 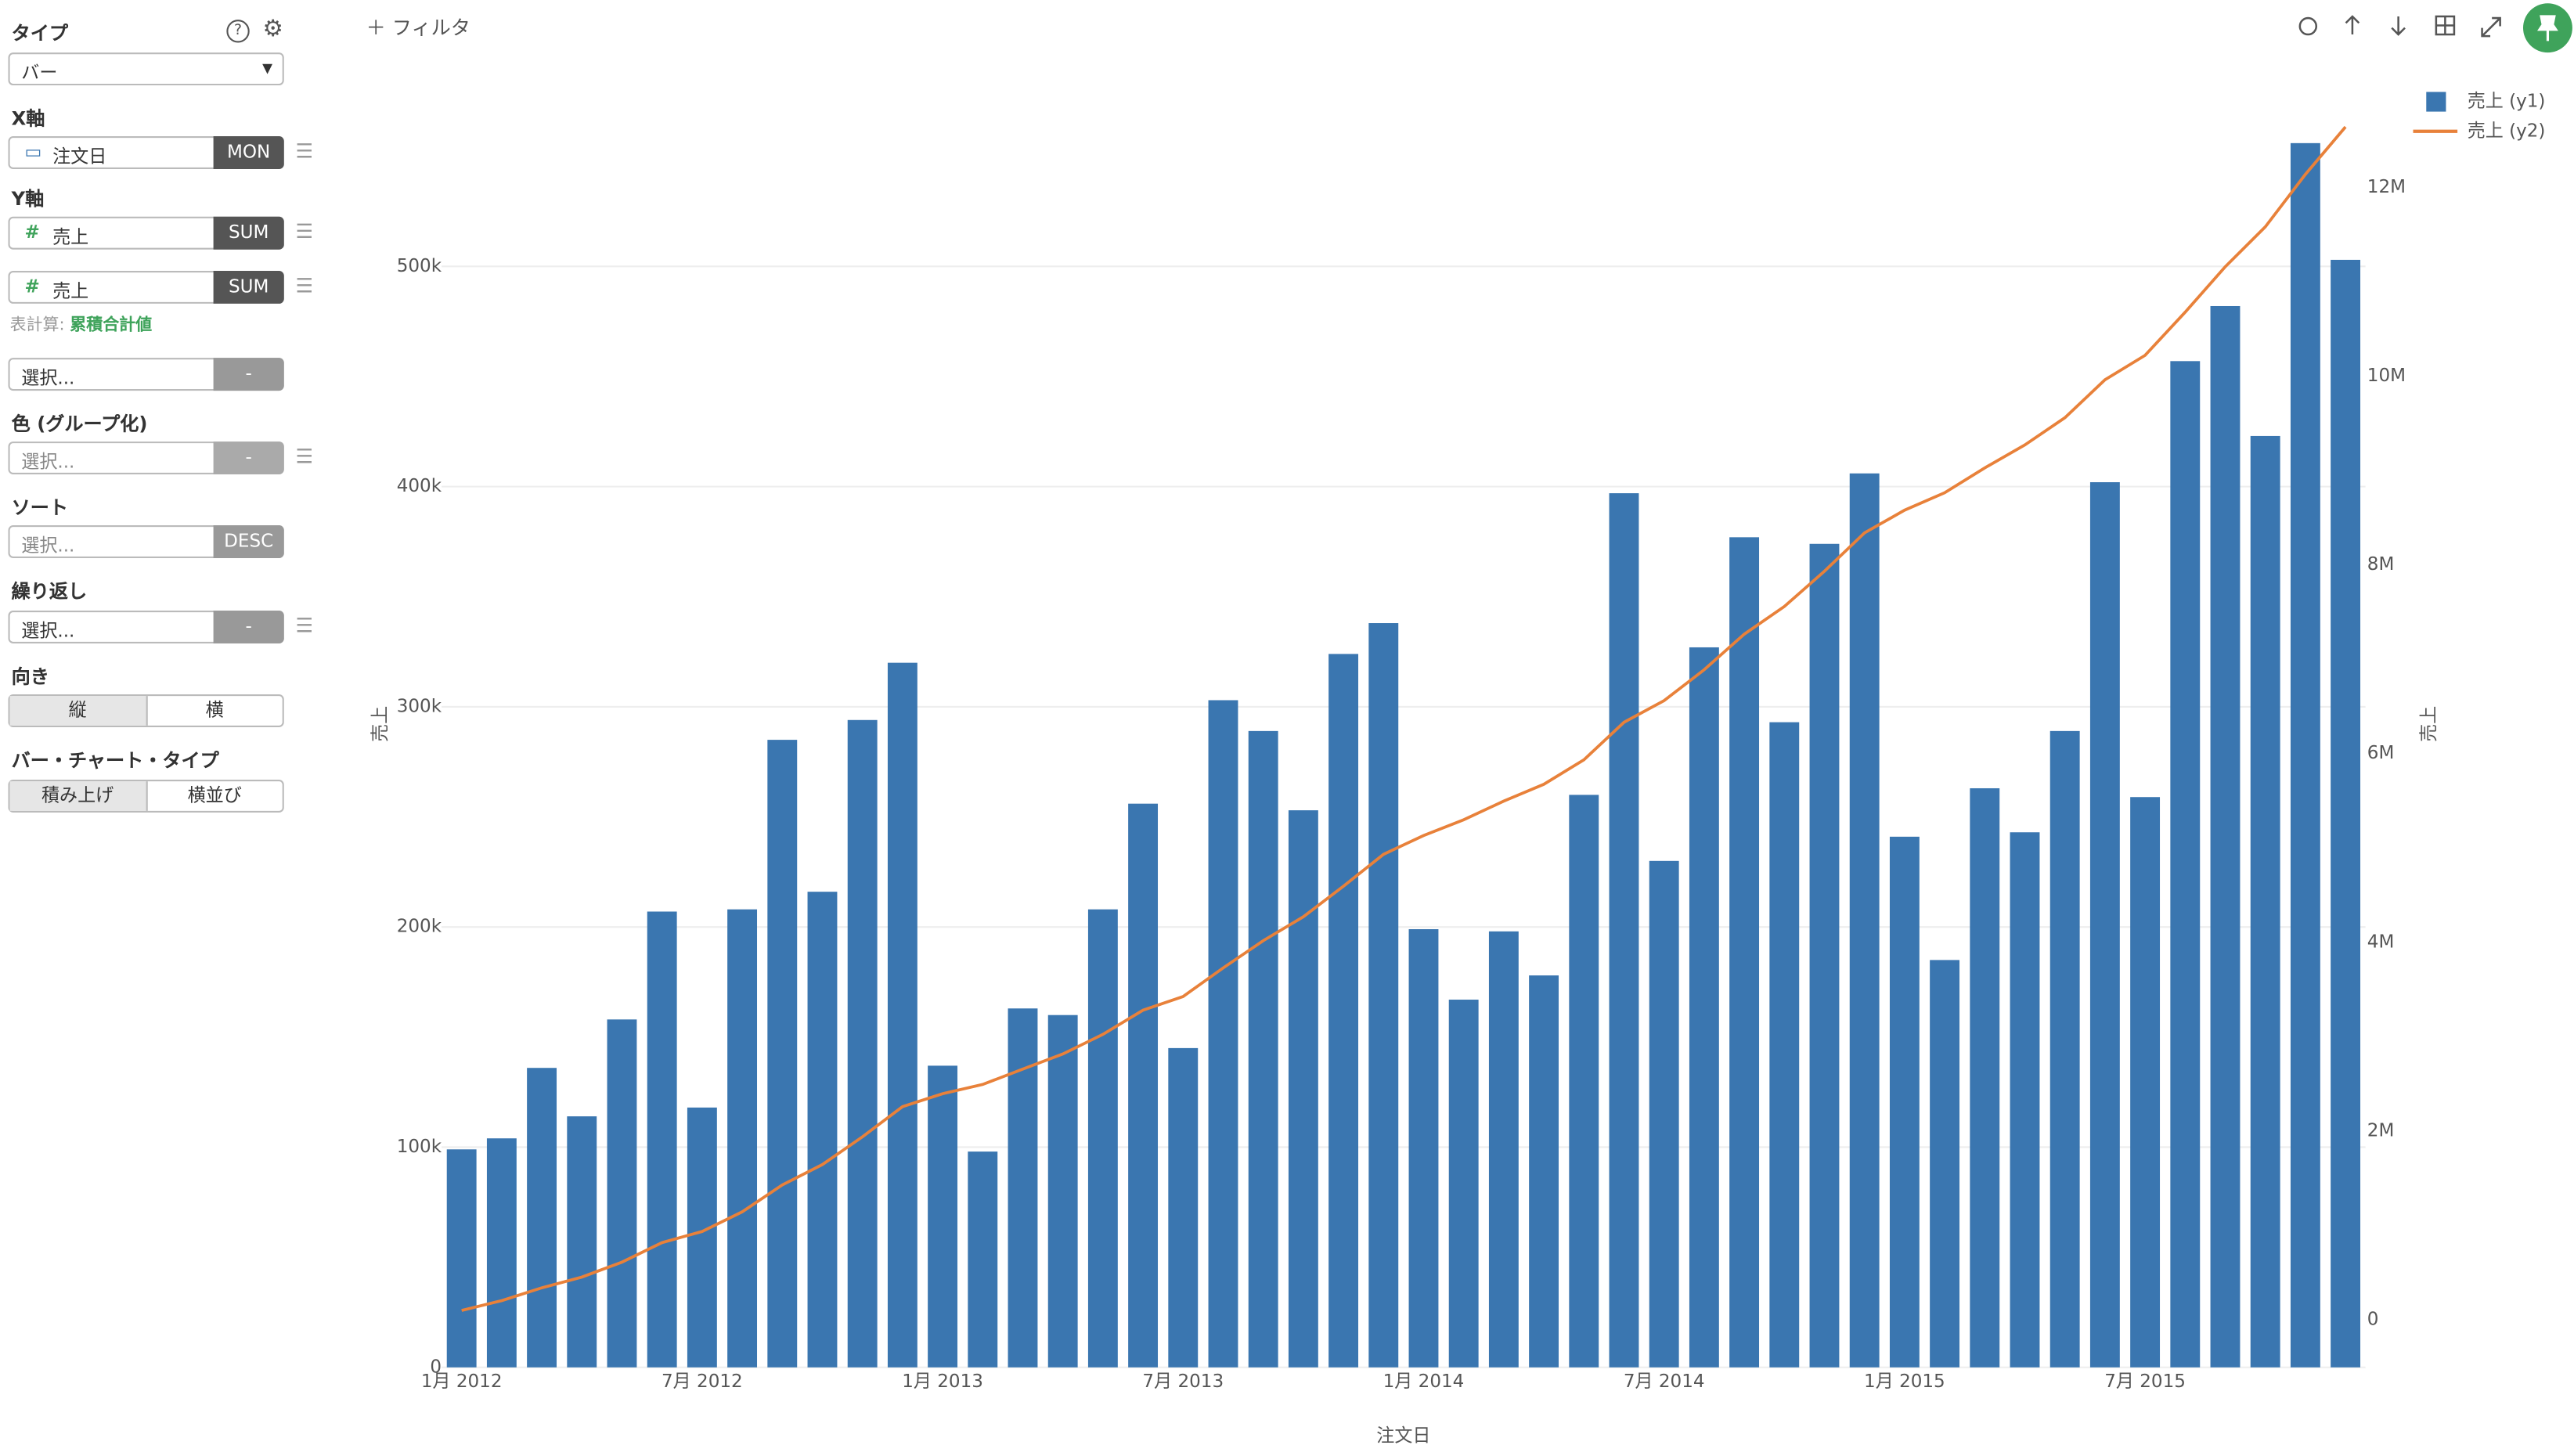 I want to click on x-agg: MON, so click(x=249, y=152).